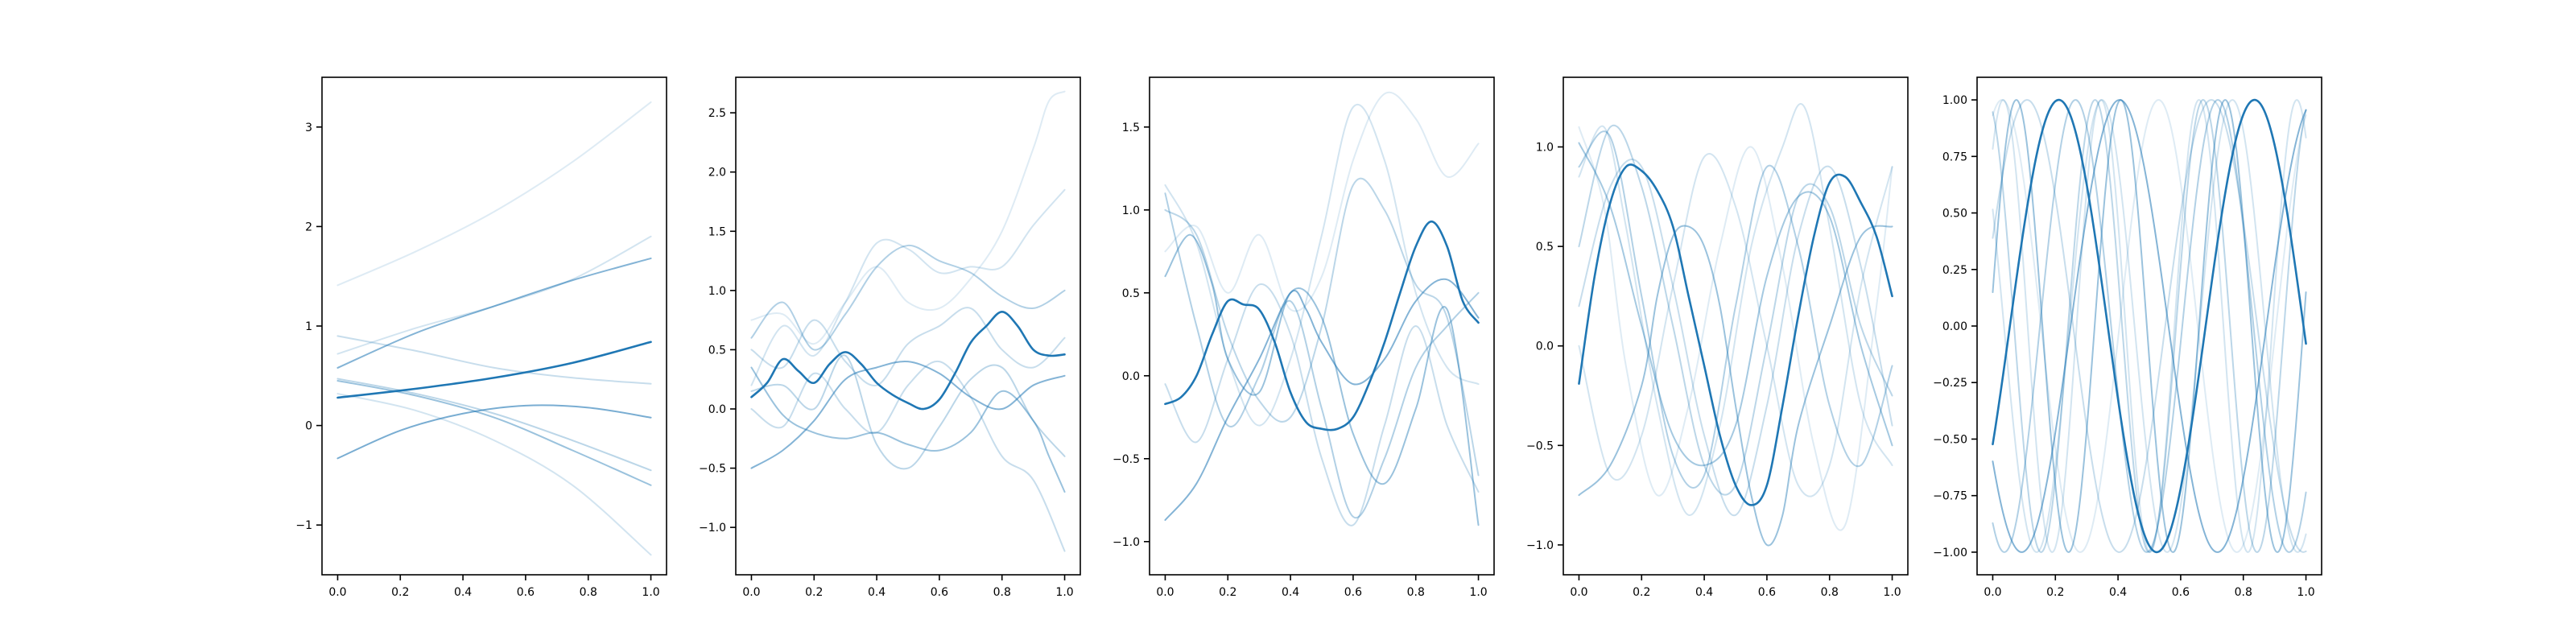 This screenshot has width=2576, height=644. I want to click on y-tick-label: −0.75, so click(1950, 496).